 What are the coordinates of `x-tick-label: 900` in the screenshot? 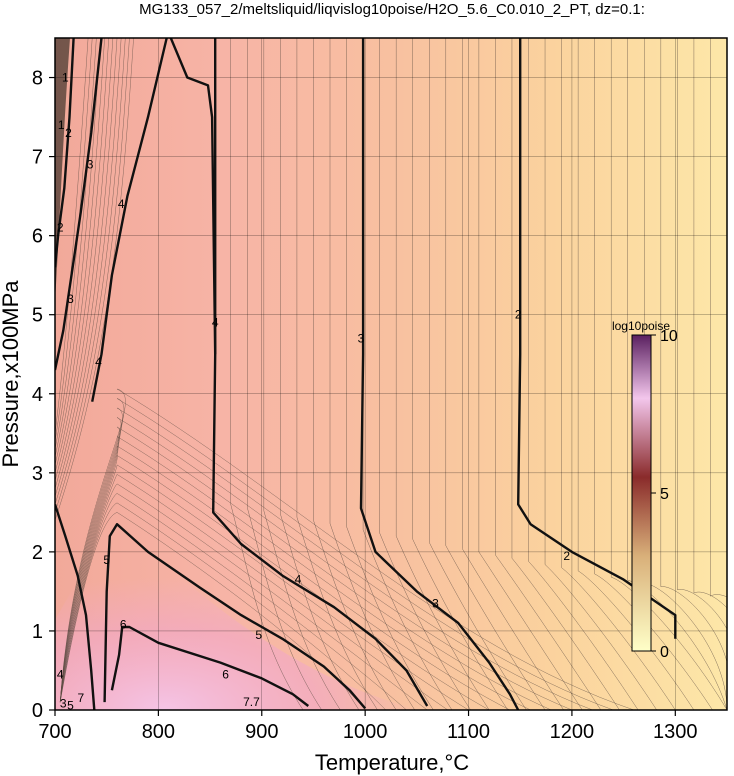 It's located at (261, 732).